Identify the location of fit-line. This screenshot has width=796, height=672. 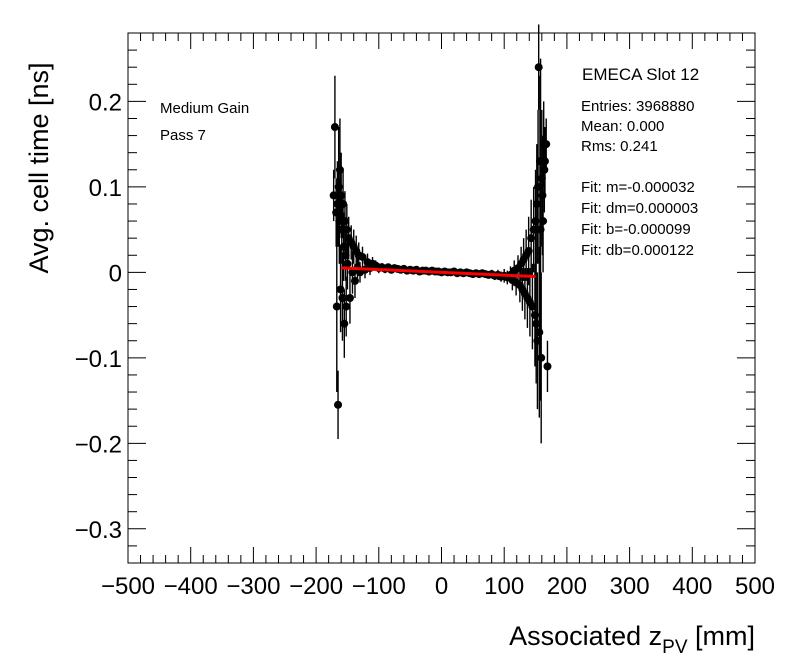
(438, 272).